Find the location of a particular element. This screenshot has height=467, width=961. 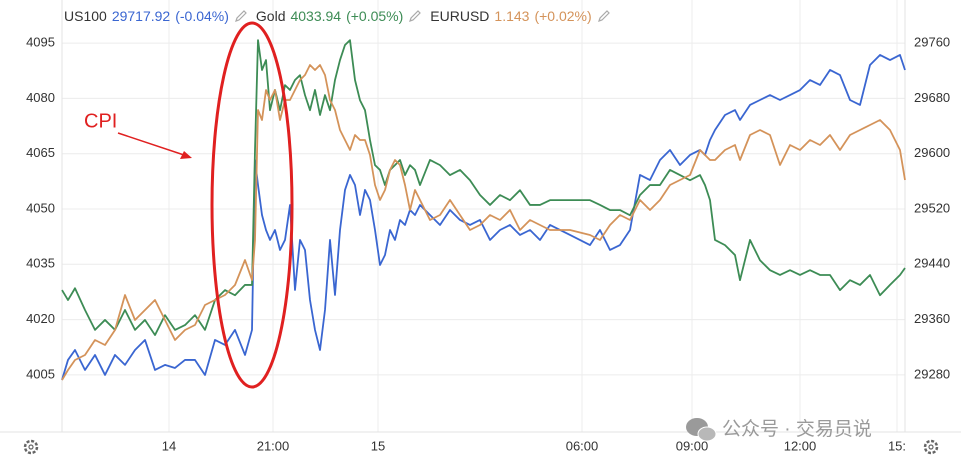

legend-last: 4033.94 is located at coordinates (316, 16).